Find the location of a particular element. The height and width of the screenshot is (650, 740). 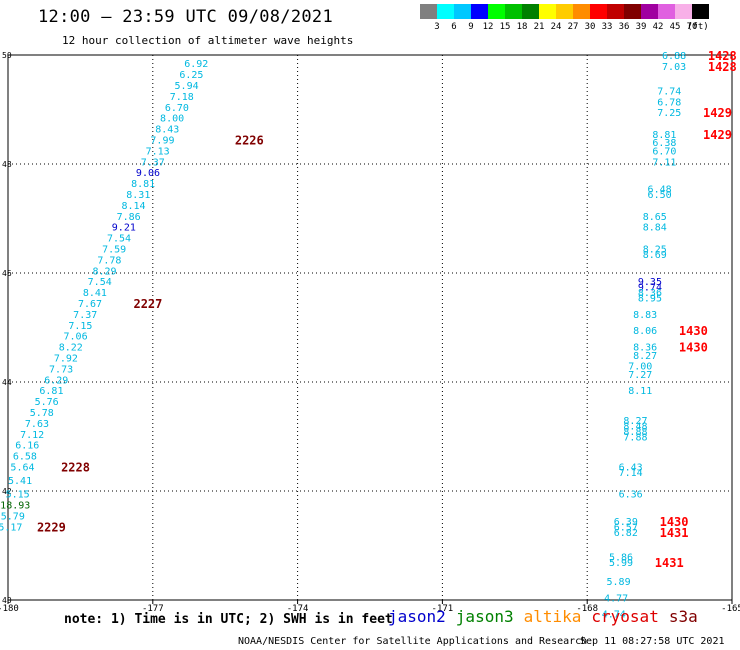

scale-label: 12 is located at coordinates (488, 27).